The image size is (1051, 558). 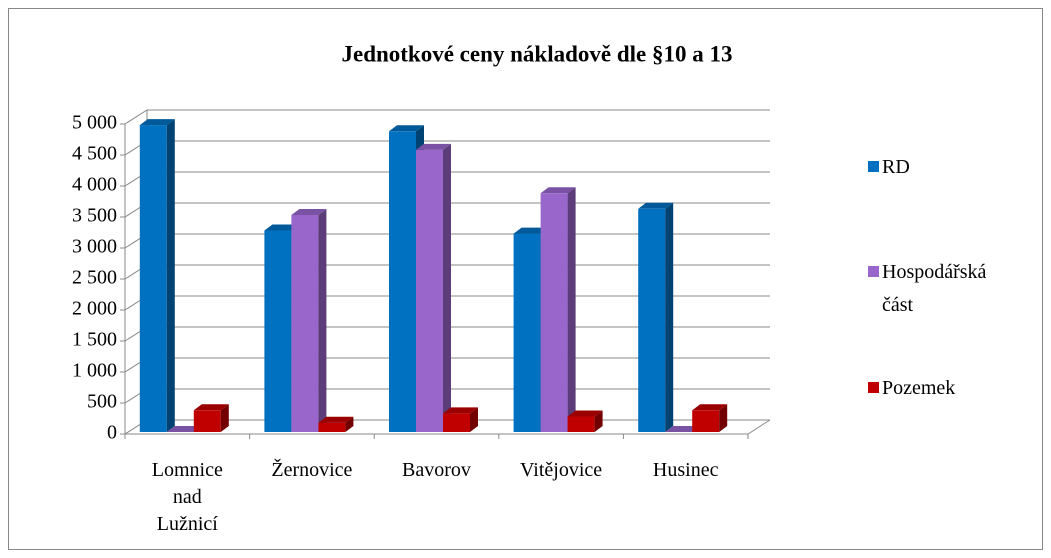 What do you see at coordinates (94, 123) in the screenshot?
I see `y-tick-label: 5 000` at bounding box center [94, 123].